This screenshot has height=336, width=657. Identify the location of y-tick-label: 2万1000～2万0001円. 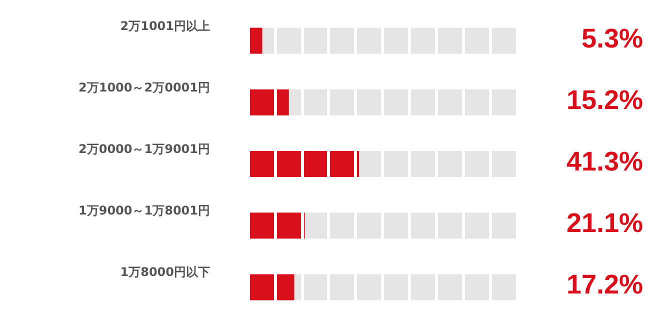
(144, 87).